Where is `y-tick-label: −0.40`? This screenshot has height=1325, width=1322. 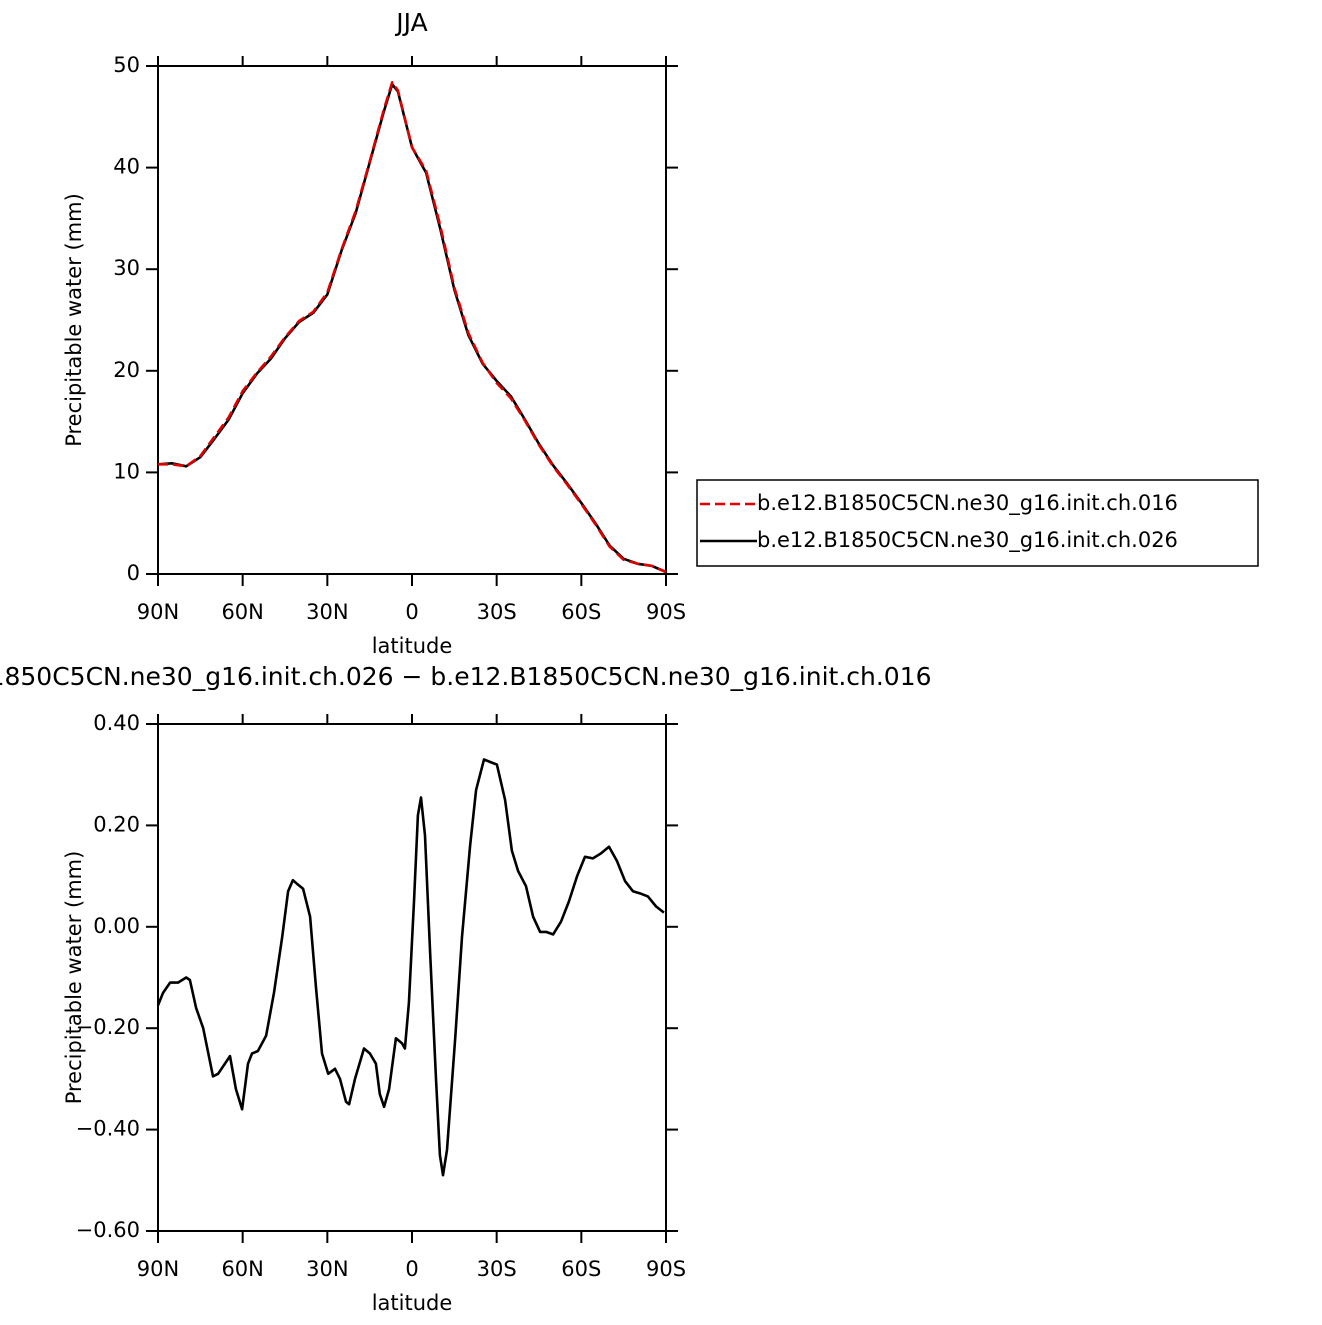 y-tick-label: −0.40 is located at coordinates (108, 1129).